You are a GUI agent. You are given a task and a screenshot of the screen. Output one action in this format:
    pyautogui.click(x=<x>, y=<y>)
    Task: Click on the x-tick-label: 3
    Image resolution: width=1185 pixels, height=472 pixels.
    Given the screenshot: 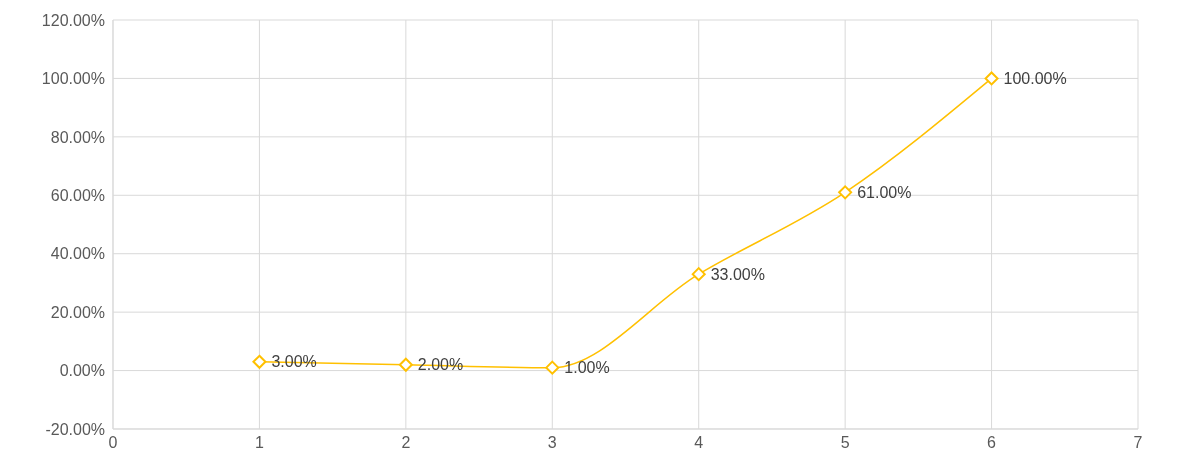 What is the action you would take?
    pyautogui.click(x=552, y=443)
    